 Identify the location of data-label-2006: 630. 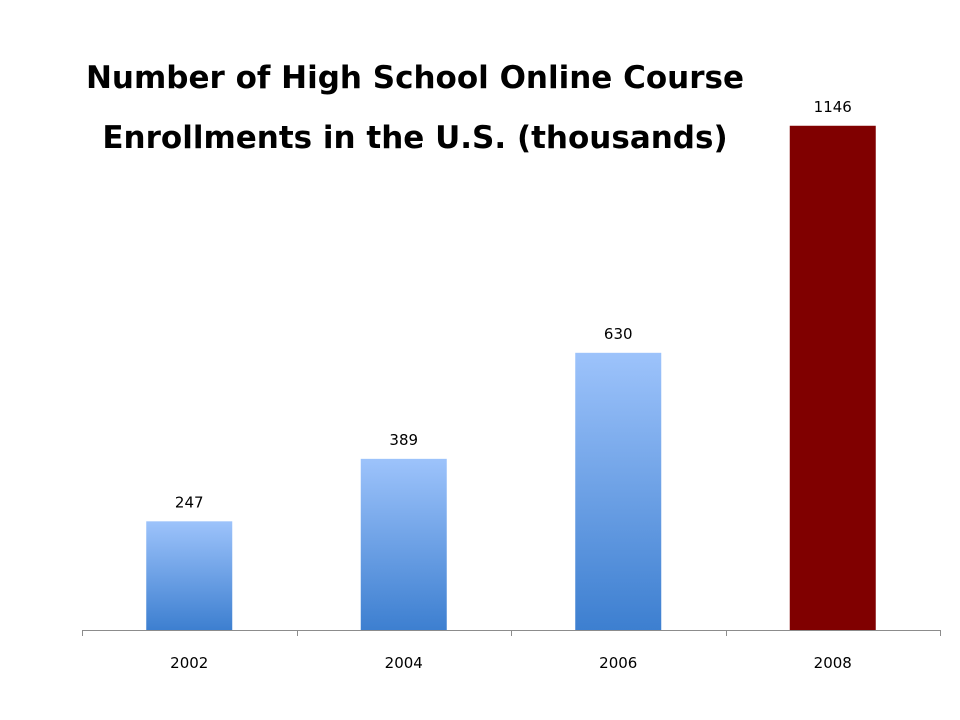
(618, 334).